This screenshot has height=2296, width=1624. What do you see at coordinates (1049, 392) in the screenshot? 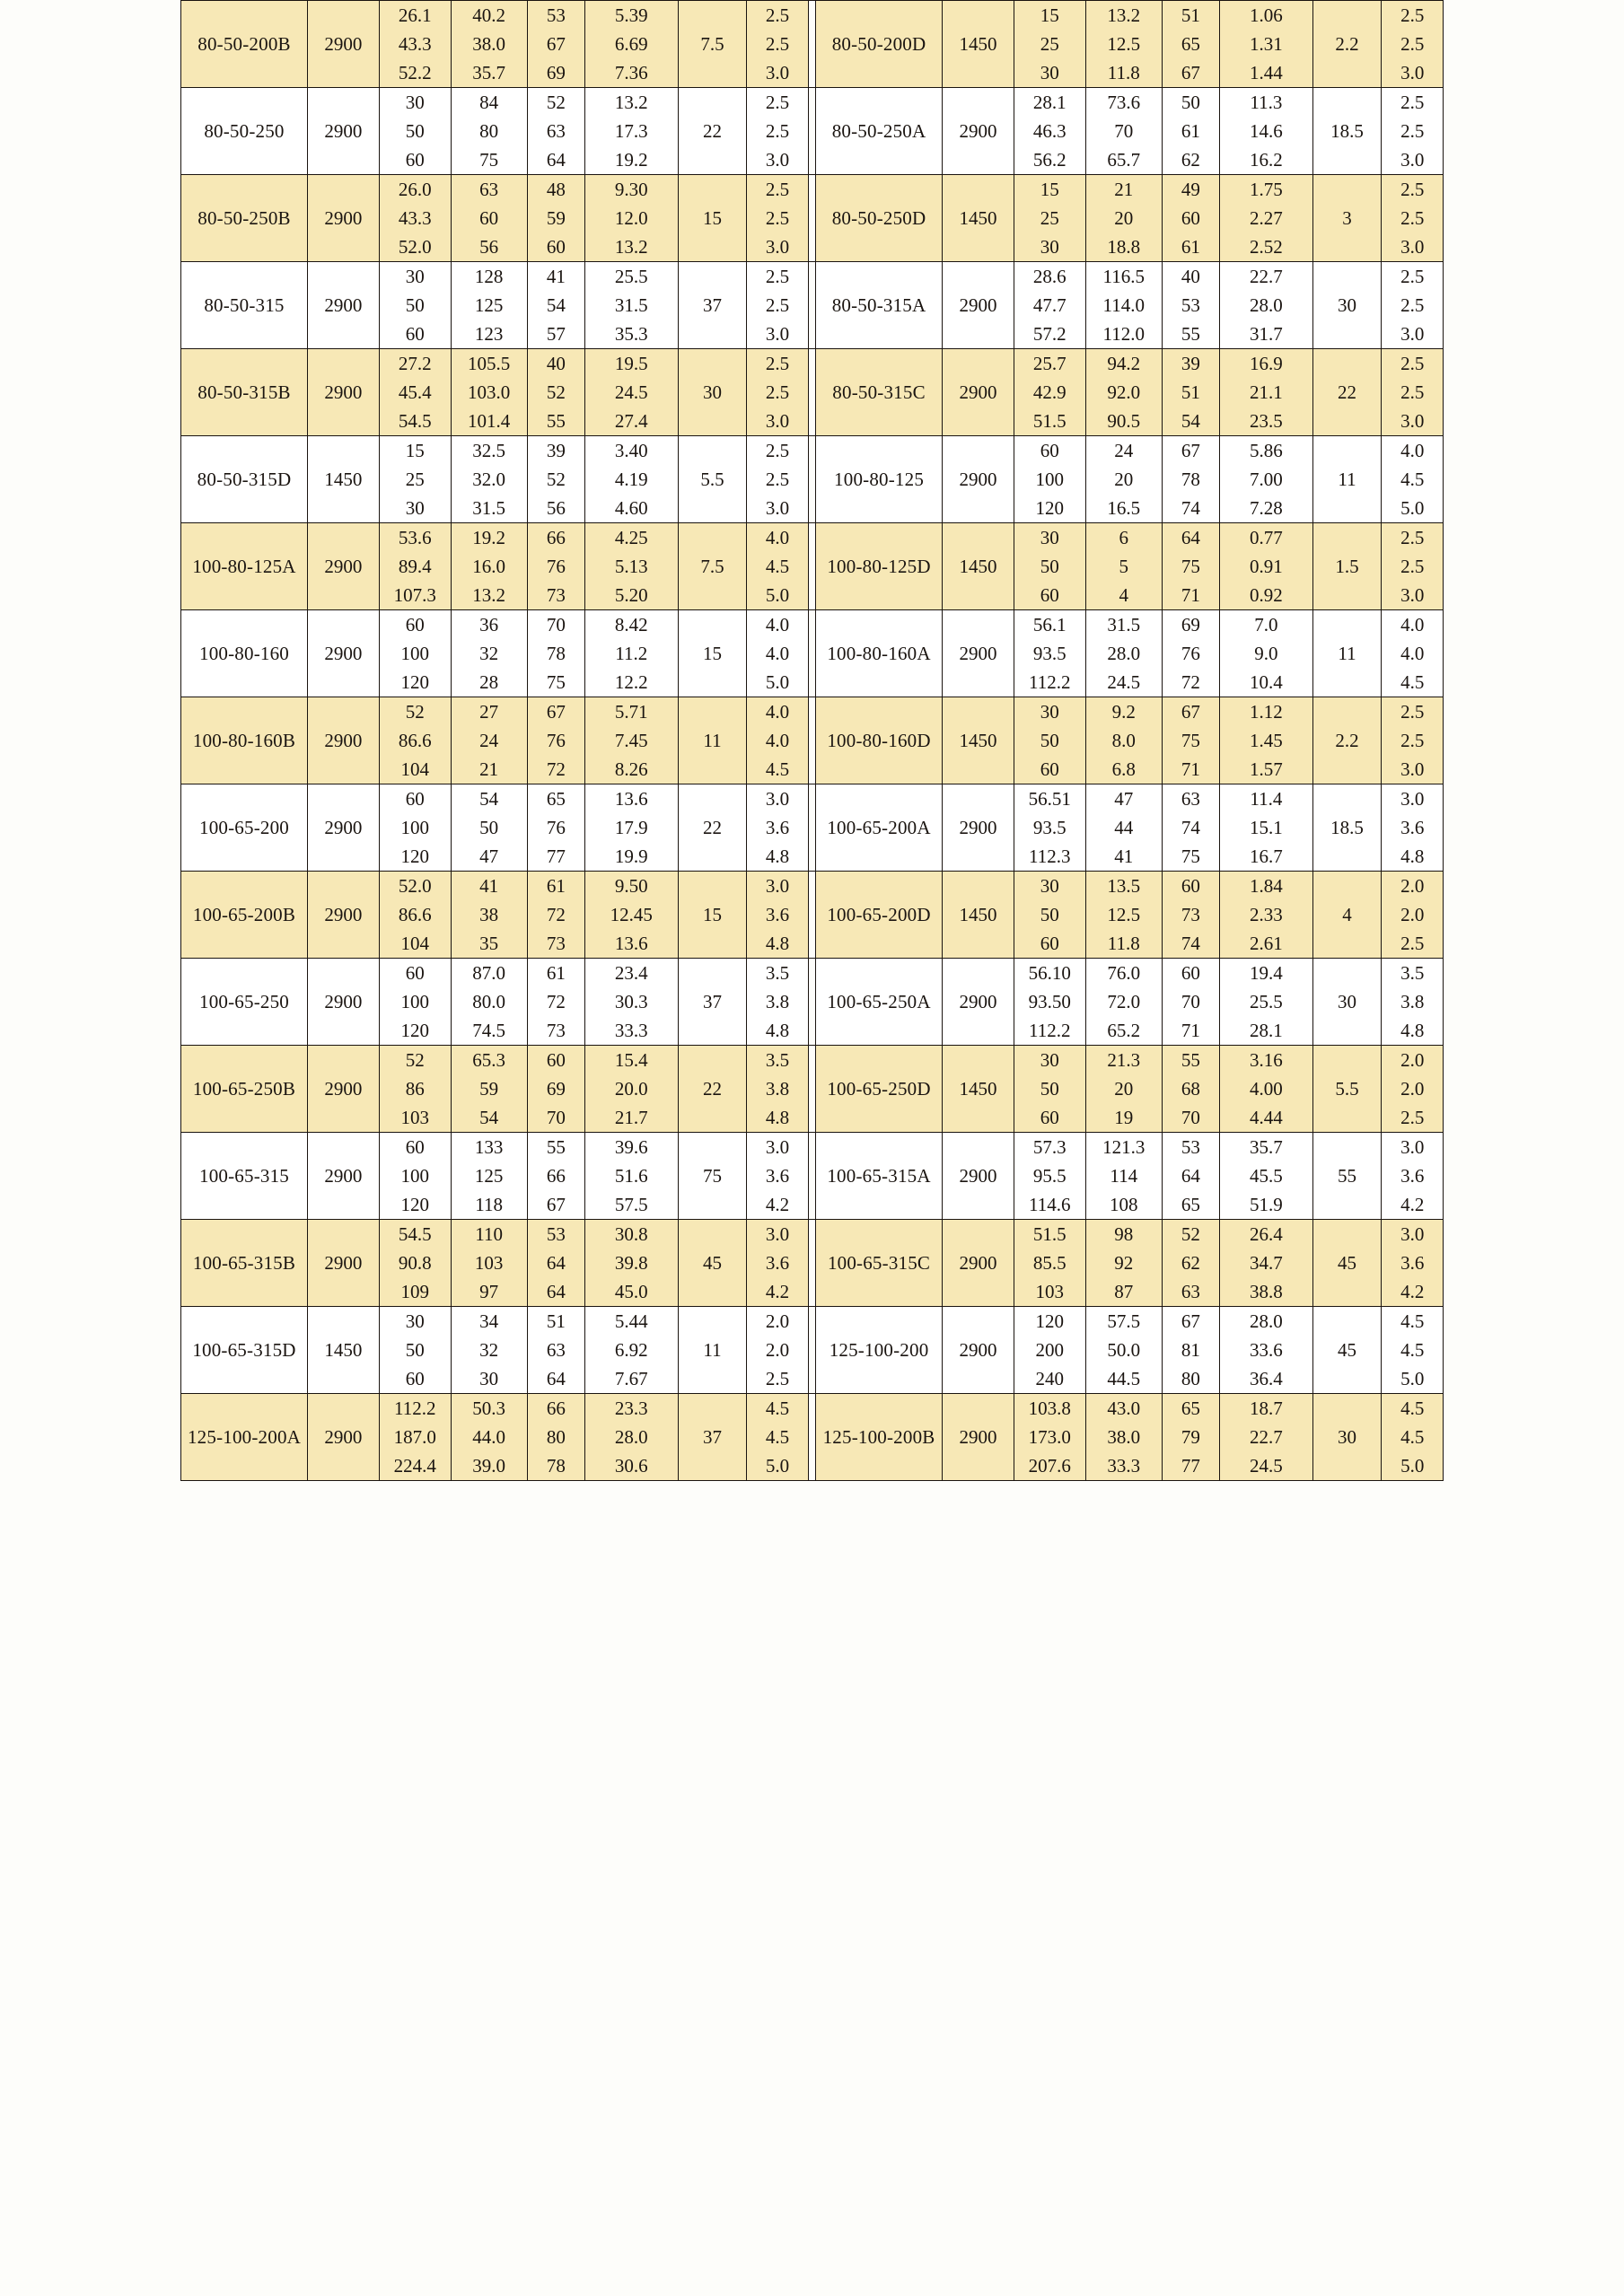
I see `flow-q: 25.7 42.9 51.5` at bounding box center [1049, 392].